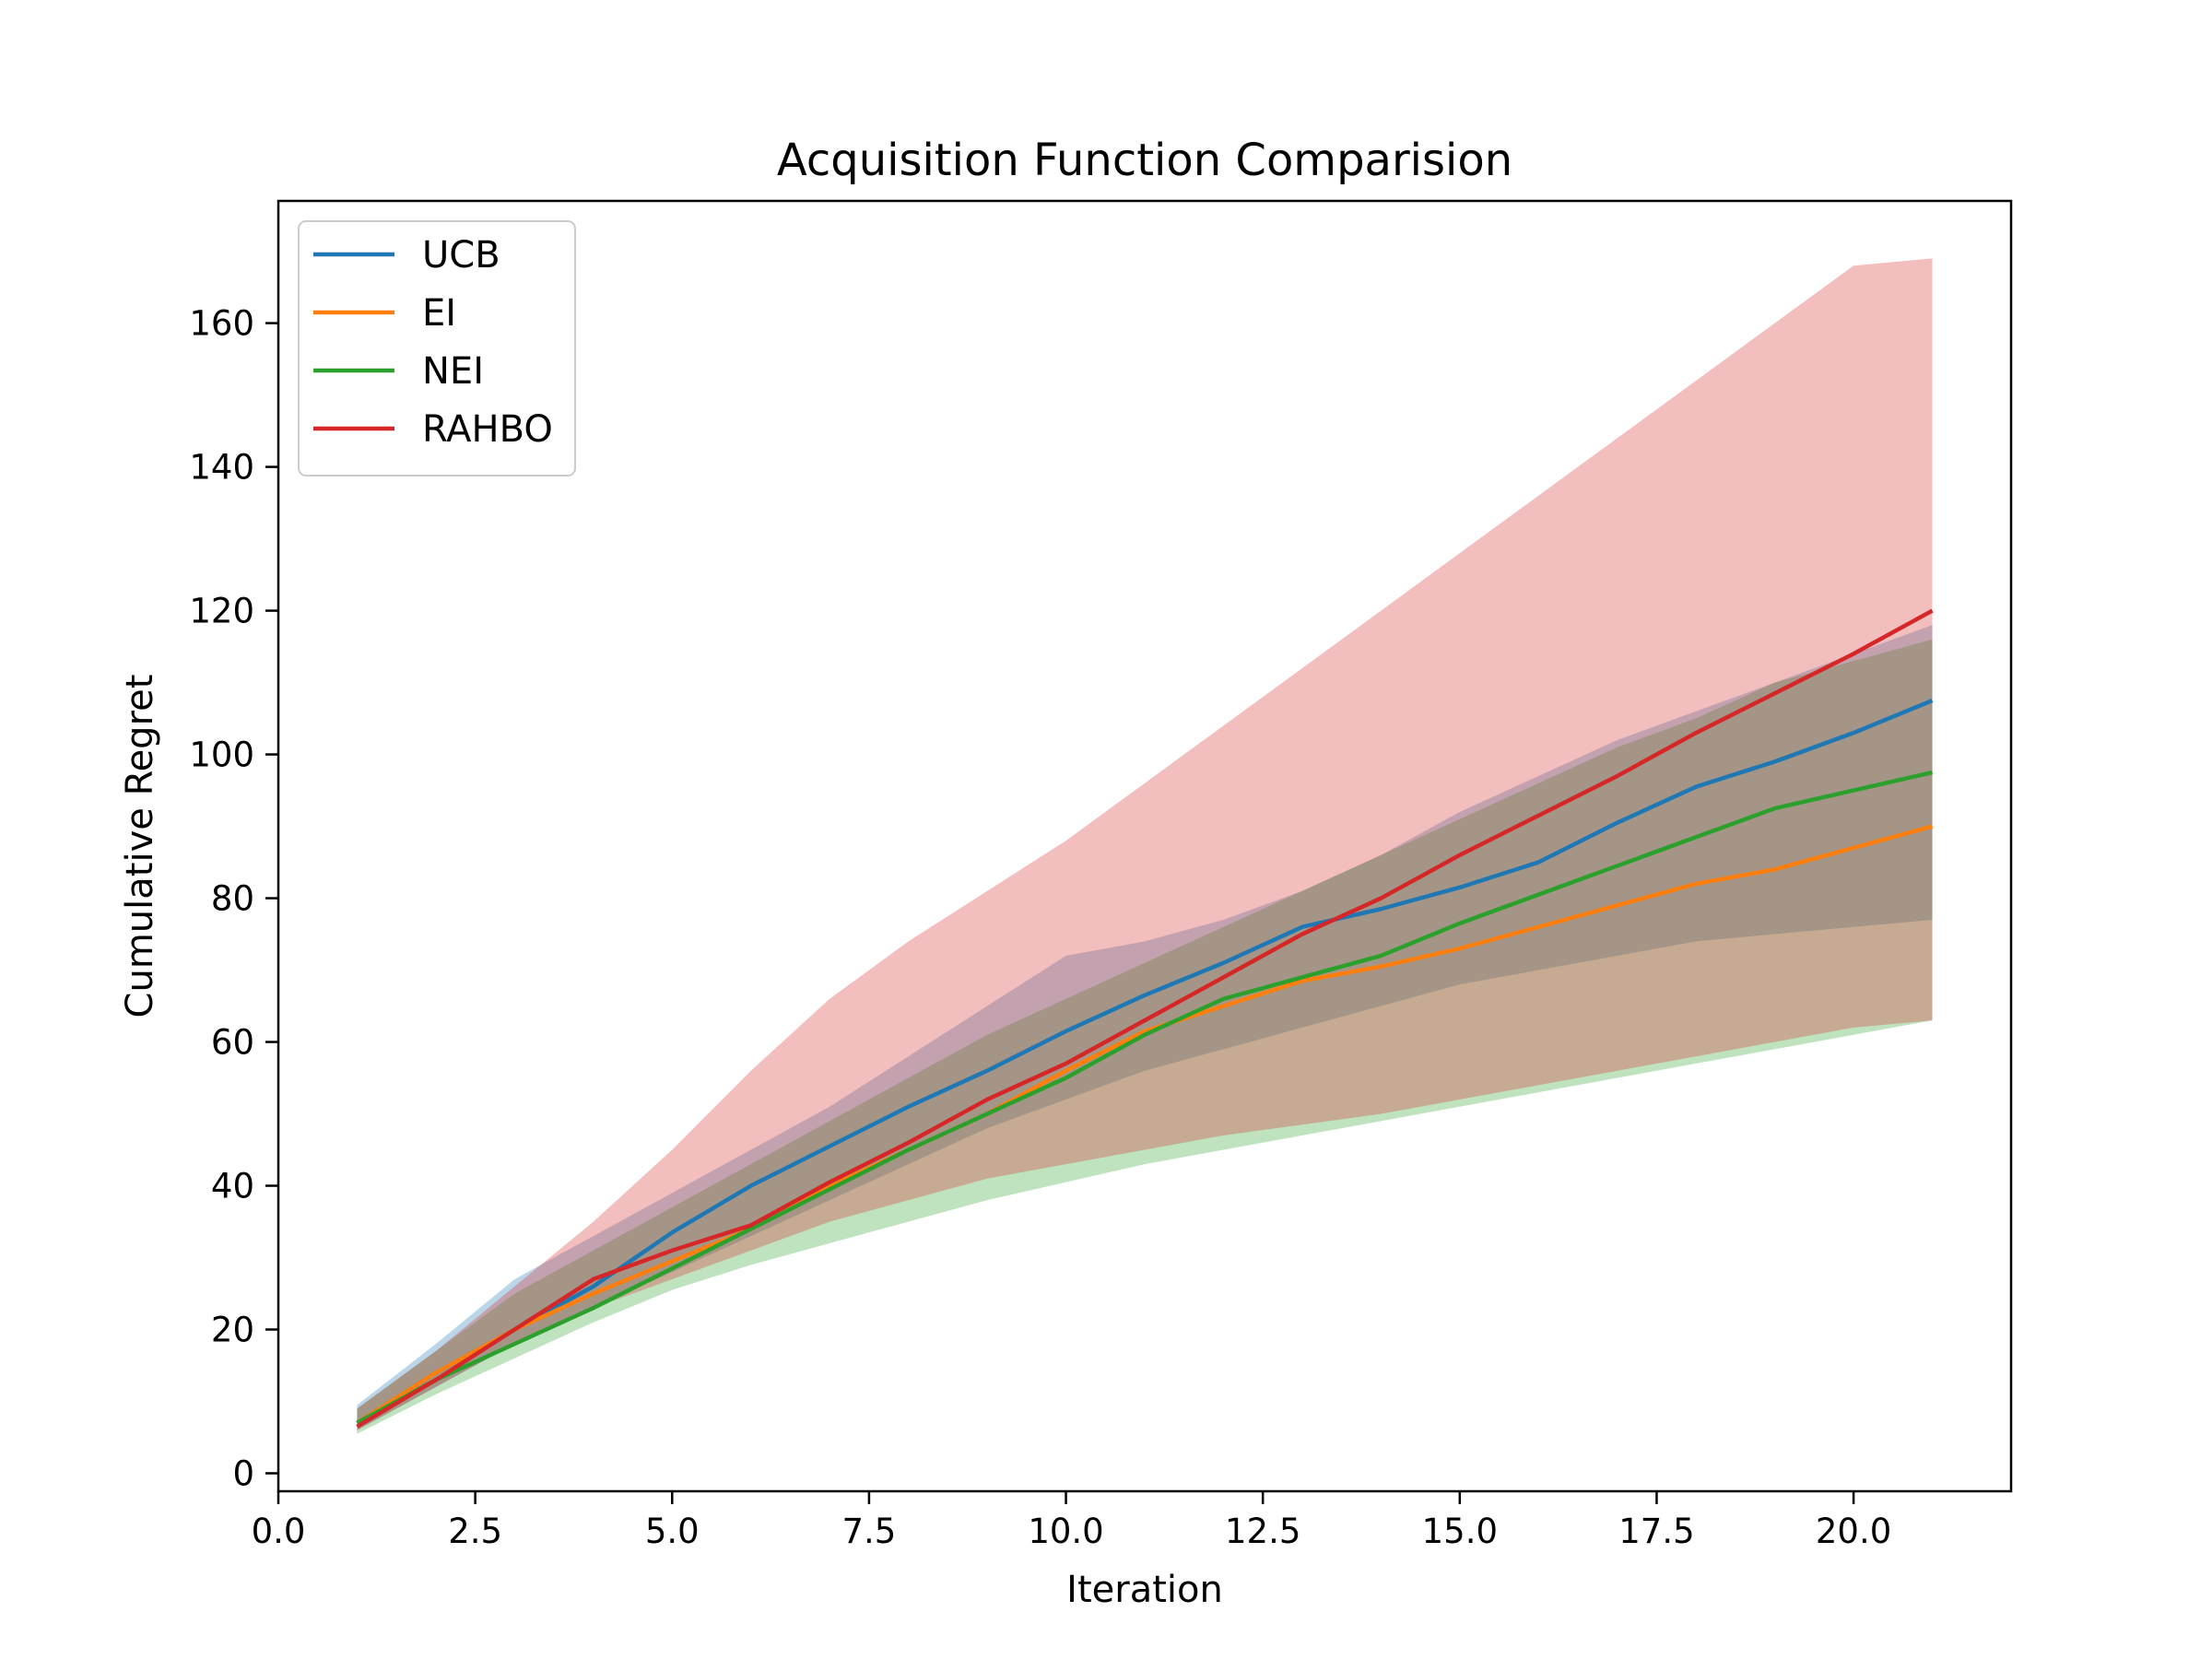  I want to click on legend-item-ei: EI, so click(384, 313).